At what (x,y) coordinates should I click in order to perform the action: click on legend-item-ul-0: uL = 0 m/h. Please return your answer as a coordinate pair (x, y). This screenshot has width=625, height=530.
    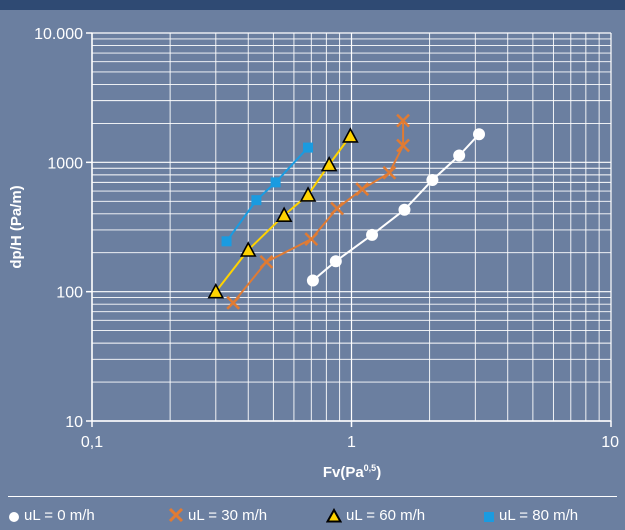
    Looking at the image, I should click on (51, 516).